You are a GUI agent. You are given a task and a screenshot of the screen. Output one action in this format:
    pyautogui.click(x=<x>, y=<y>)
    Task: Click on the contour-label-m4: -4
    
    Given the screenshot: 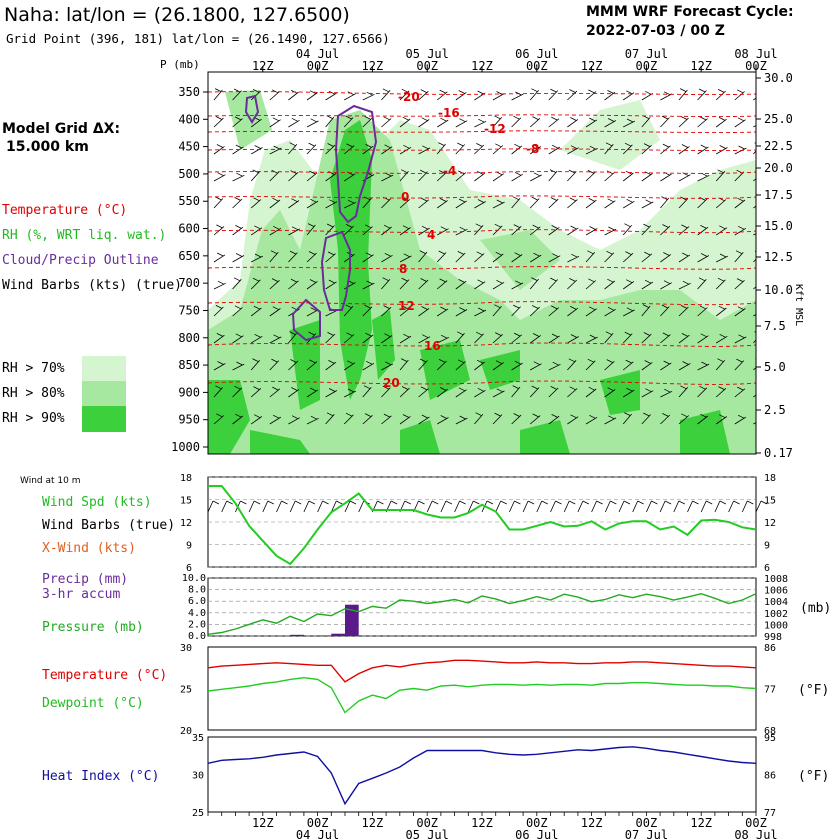 What is the action you would take?
    pyautogui.click(x=449, y=171)
    